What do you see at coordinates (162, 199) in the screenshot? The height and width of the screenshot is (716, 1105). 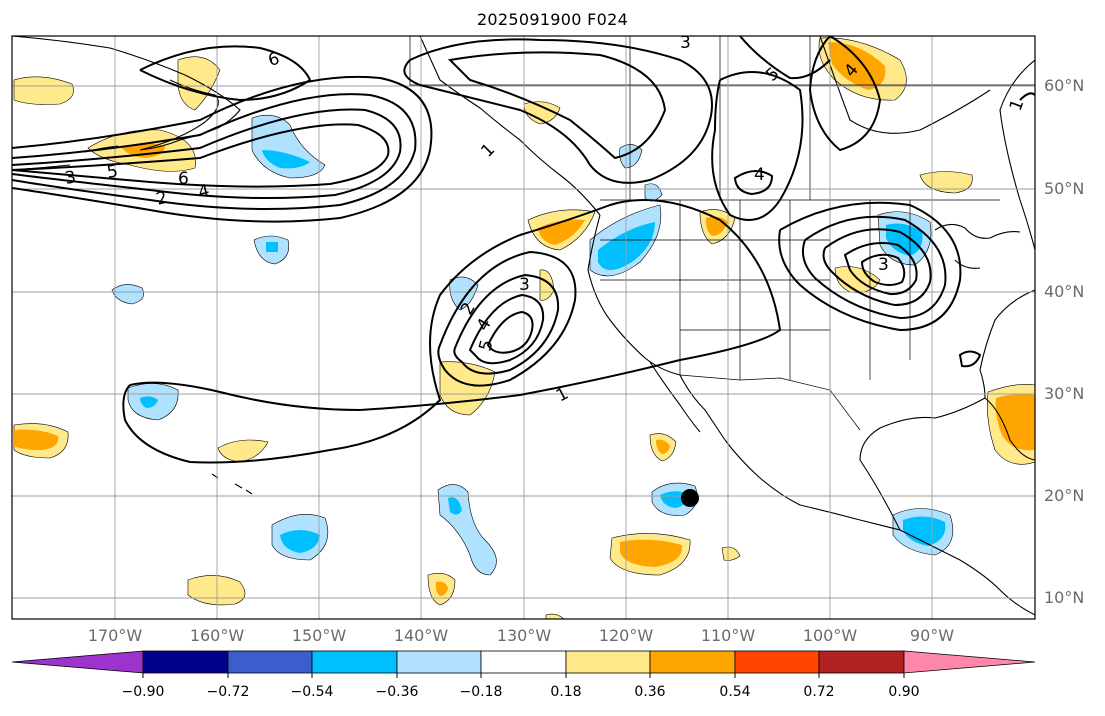 I see `contour-label: 2` at bounding box center [162, 199].